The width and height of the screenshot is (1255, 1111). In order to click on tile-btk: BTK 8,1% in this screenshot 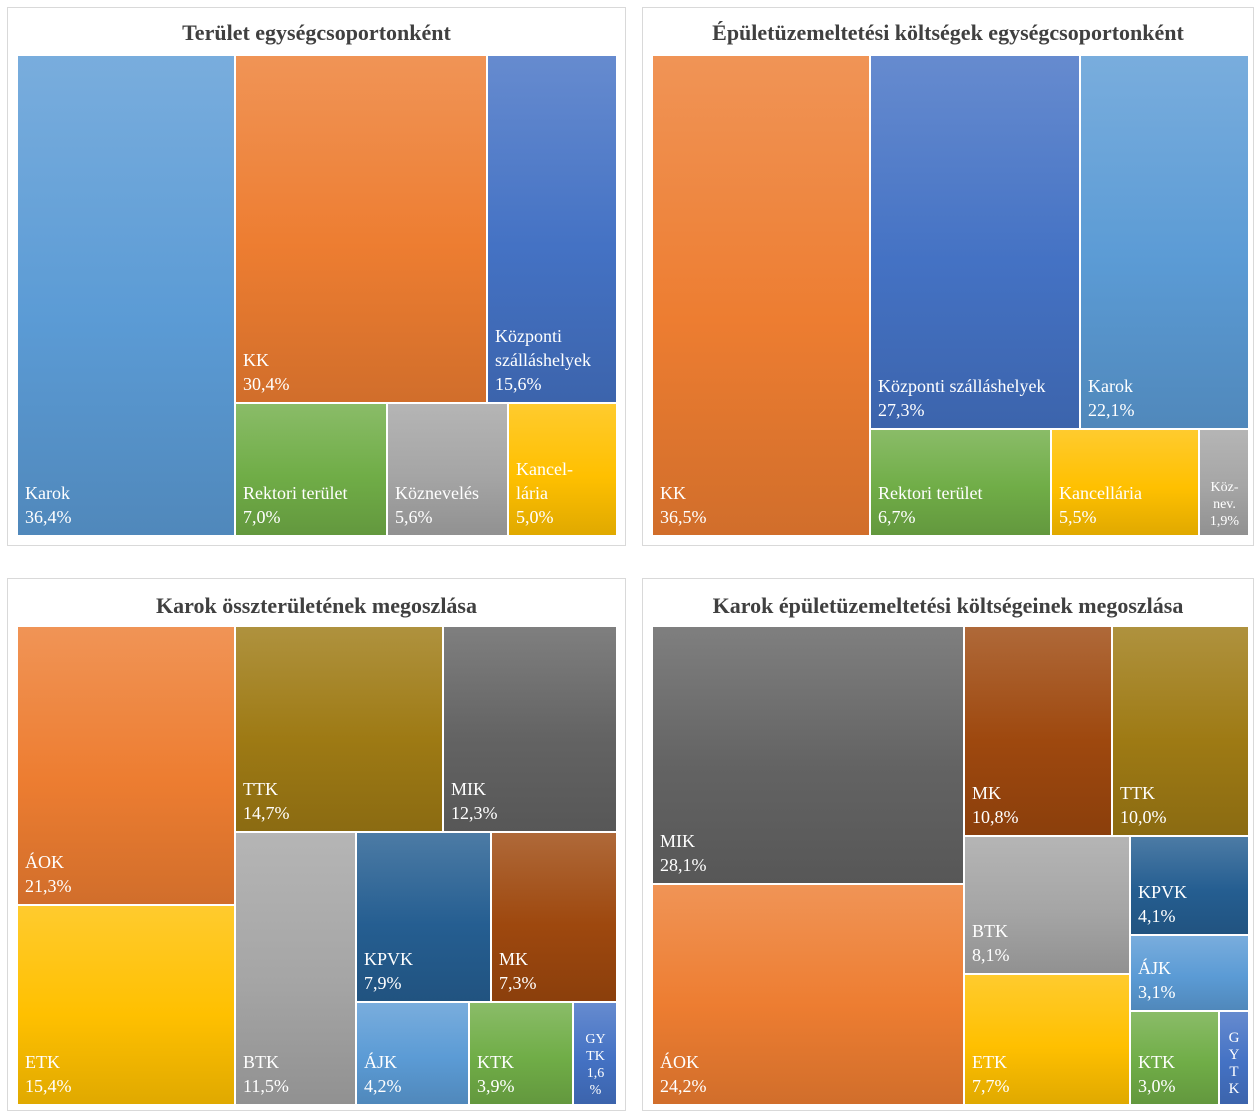, I will do `click(1047, 905)`.